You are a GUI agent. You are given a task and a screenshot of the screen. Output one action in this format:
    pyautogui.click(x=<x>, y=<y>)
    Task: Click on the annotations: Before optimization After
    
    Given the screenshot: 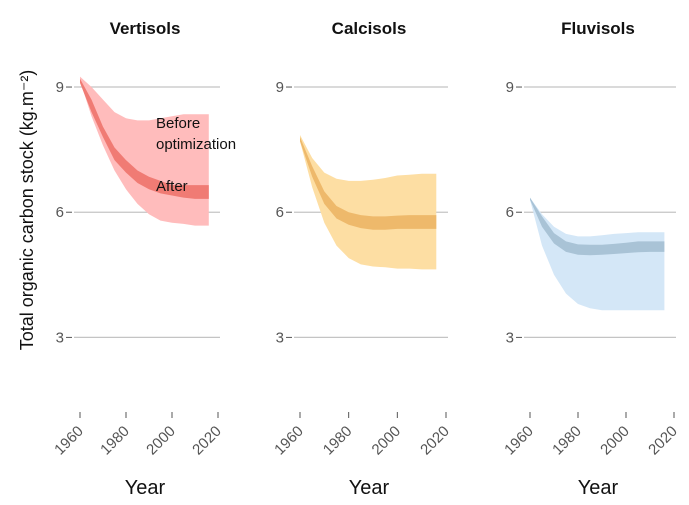 What is the action you would take?
    pyautogui.click(x=196, y=155)
    